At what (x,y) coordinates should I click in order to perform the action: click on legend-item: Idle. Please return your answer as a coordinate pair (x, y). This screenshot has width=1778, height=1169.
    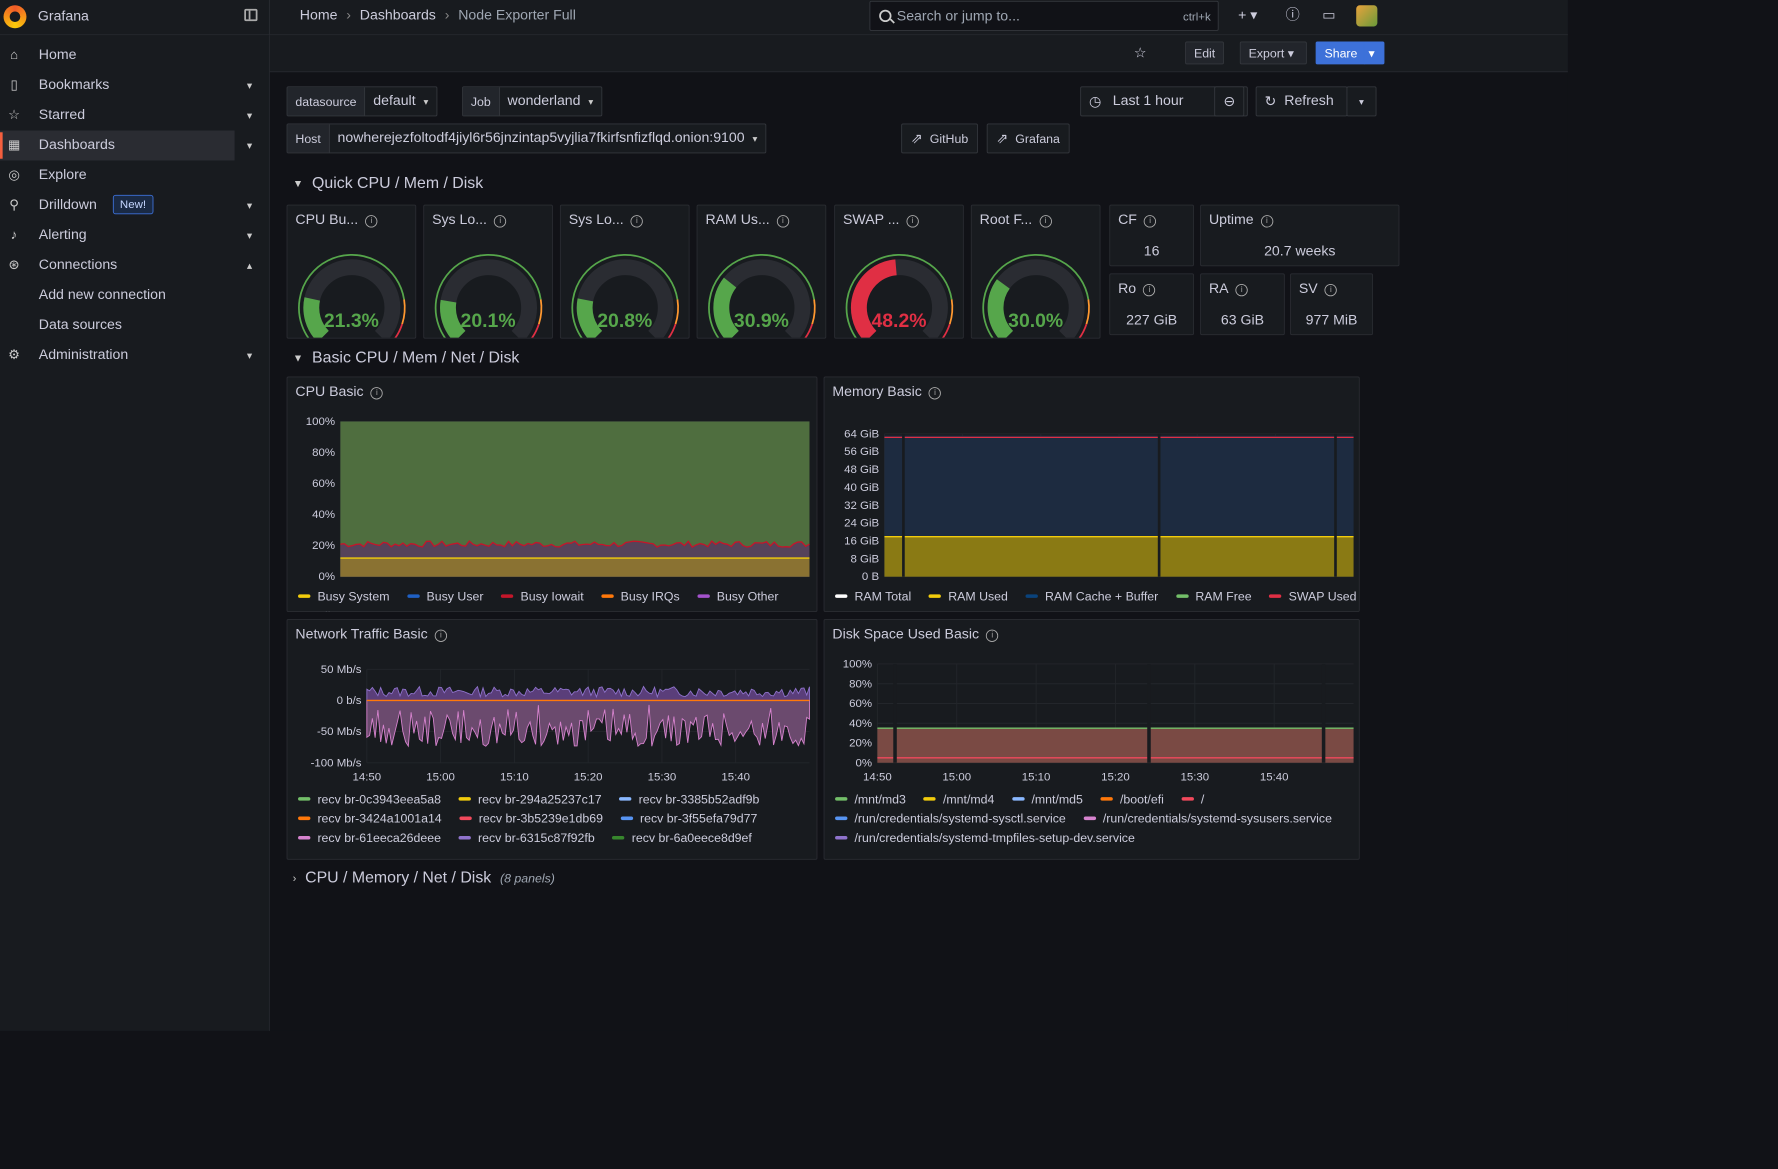
    Looking at the image, I should click on (317, 609).